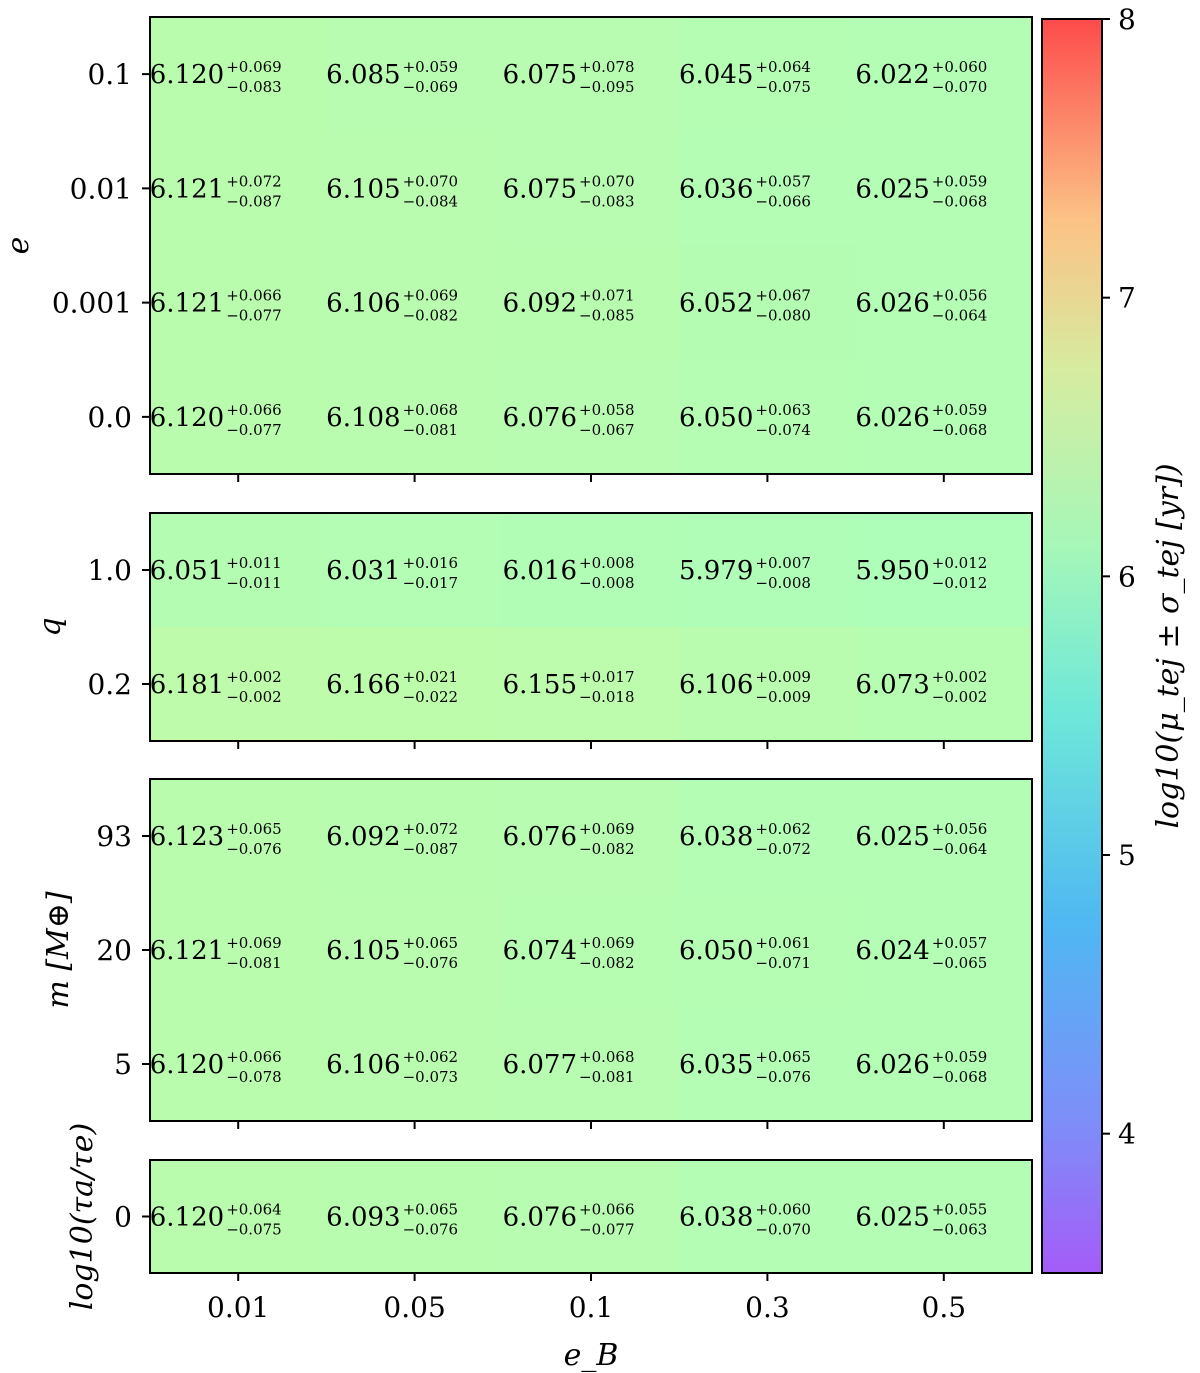  Describe the element at coordinates (123, 1064) in the screenshot. I see `y-tick-label: 5` at that location.